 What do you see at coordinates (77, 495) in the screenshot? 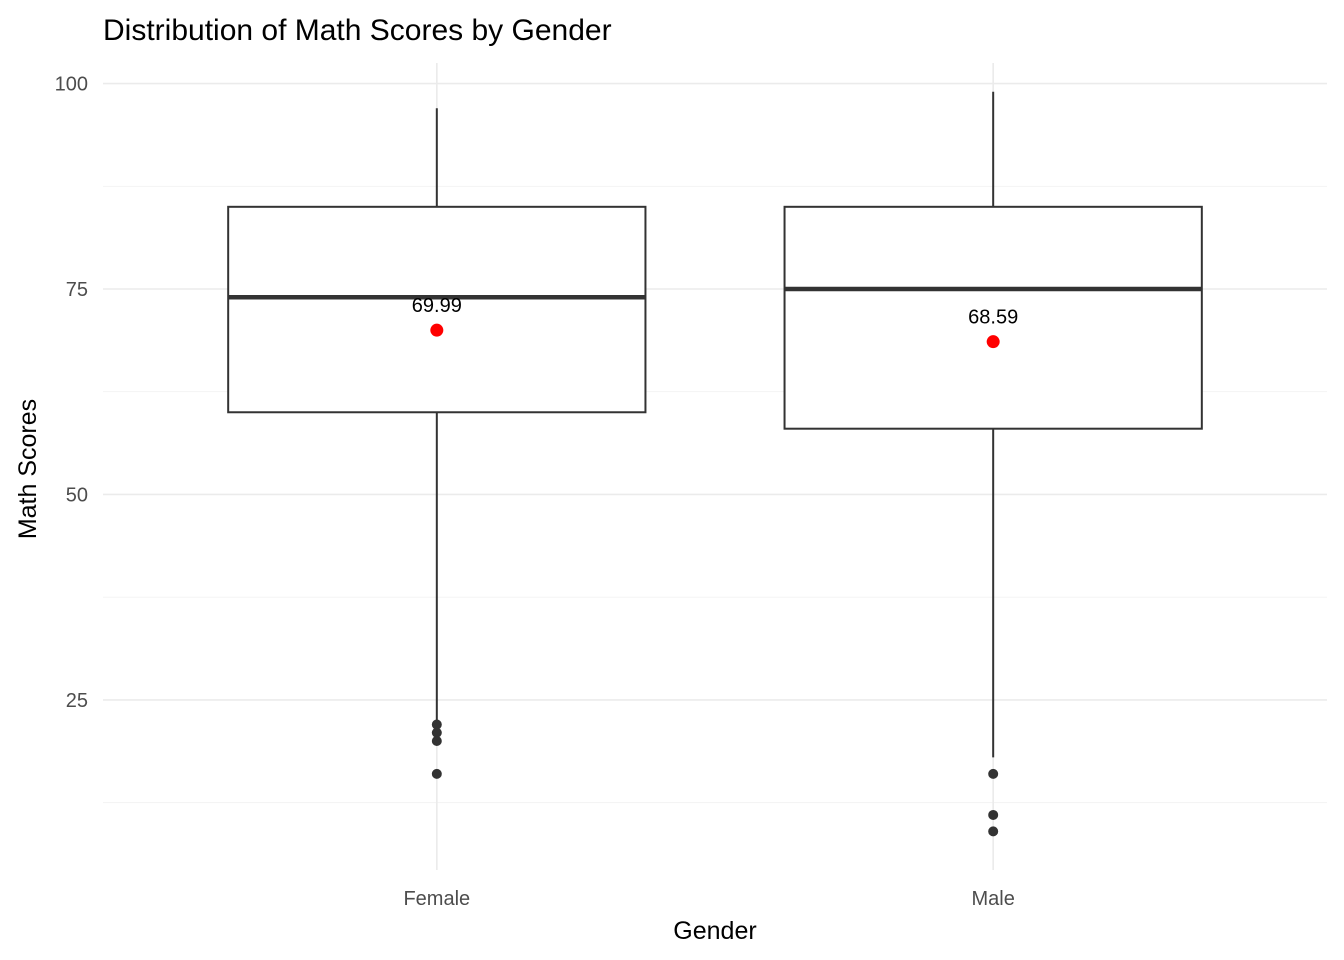
I see `y-tick-label: 50` at bounding box center [77, 495].